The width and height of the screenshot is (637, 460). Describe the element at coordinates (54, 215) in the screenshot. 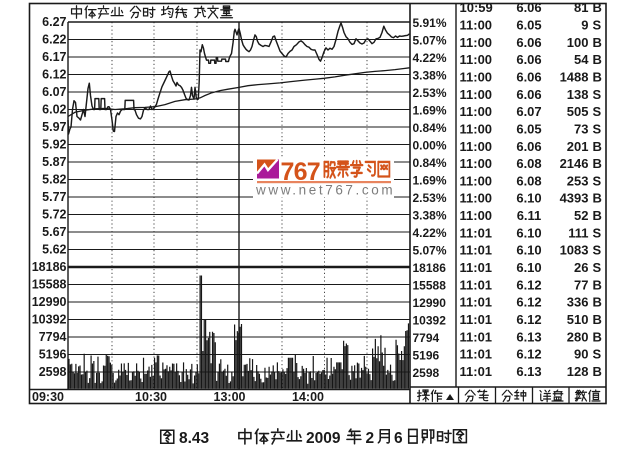

I see `svg-text: 5.72` at that location.